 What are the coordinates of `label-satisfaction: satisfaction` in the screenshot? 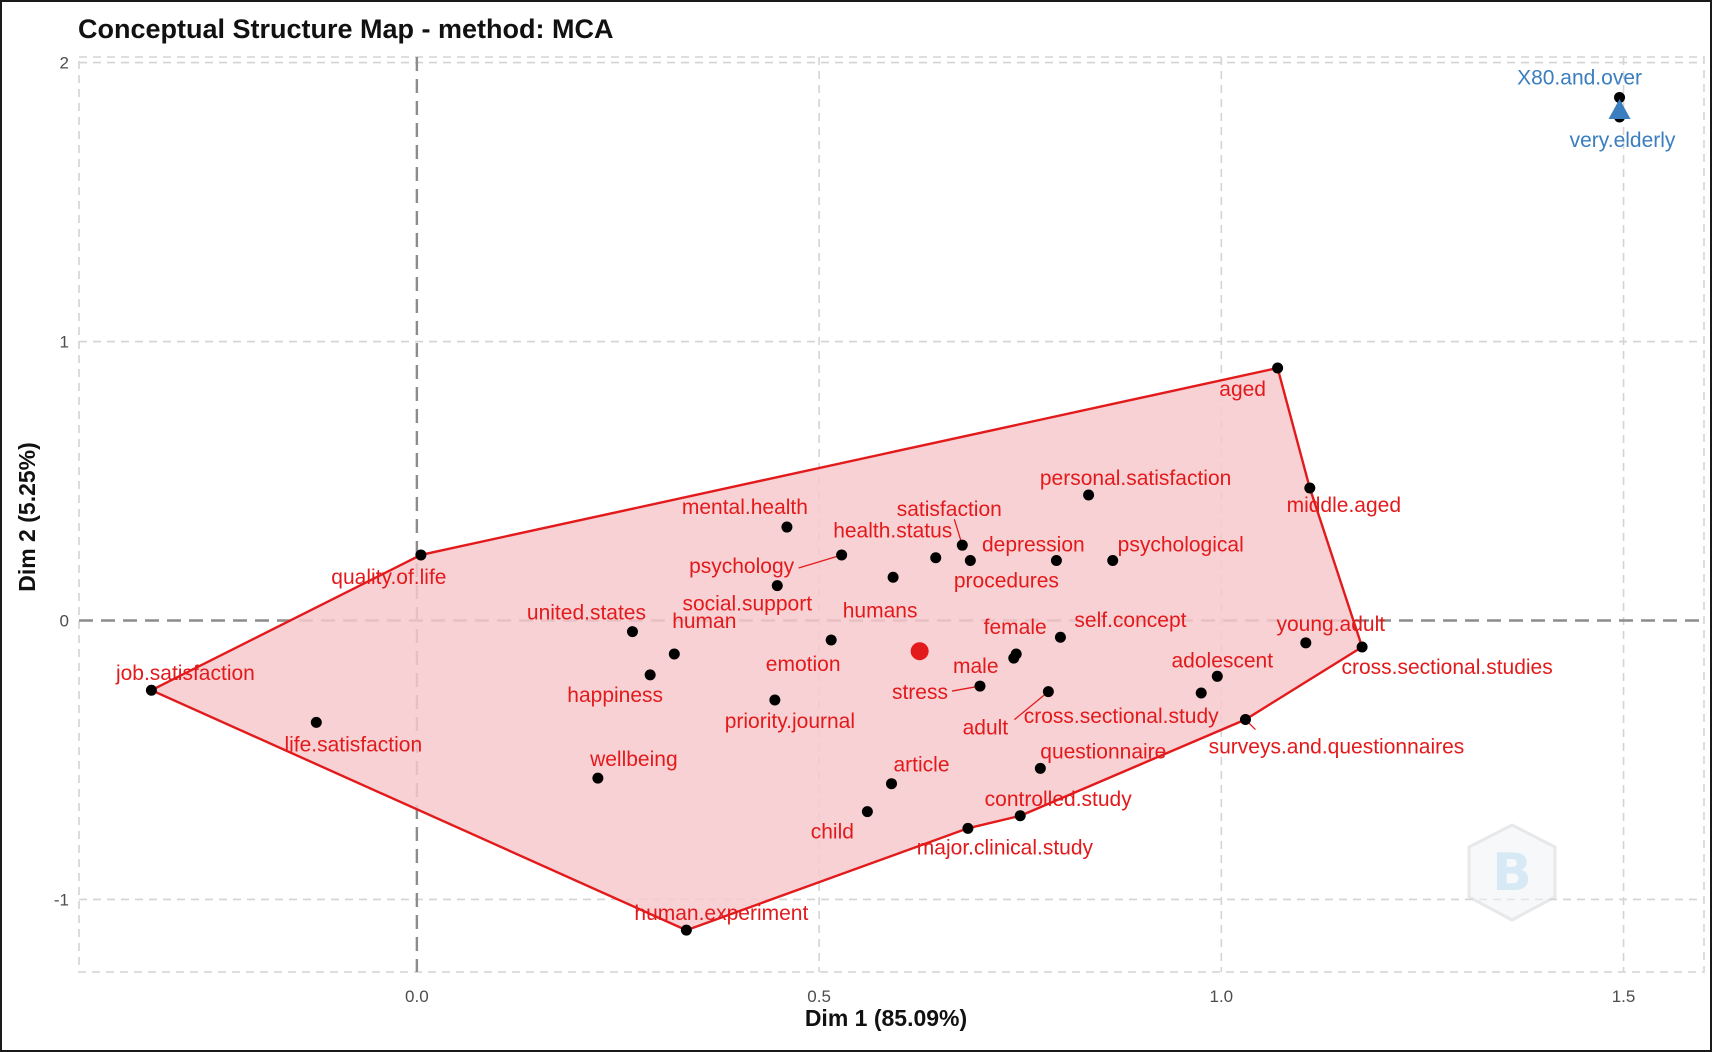 It's located at (949, 509).